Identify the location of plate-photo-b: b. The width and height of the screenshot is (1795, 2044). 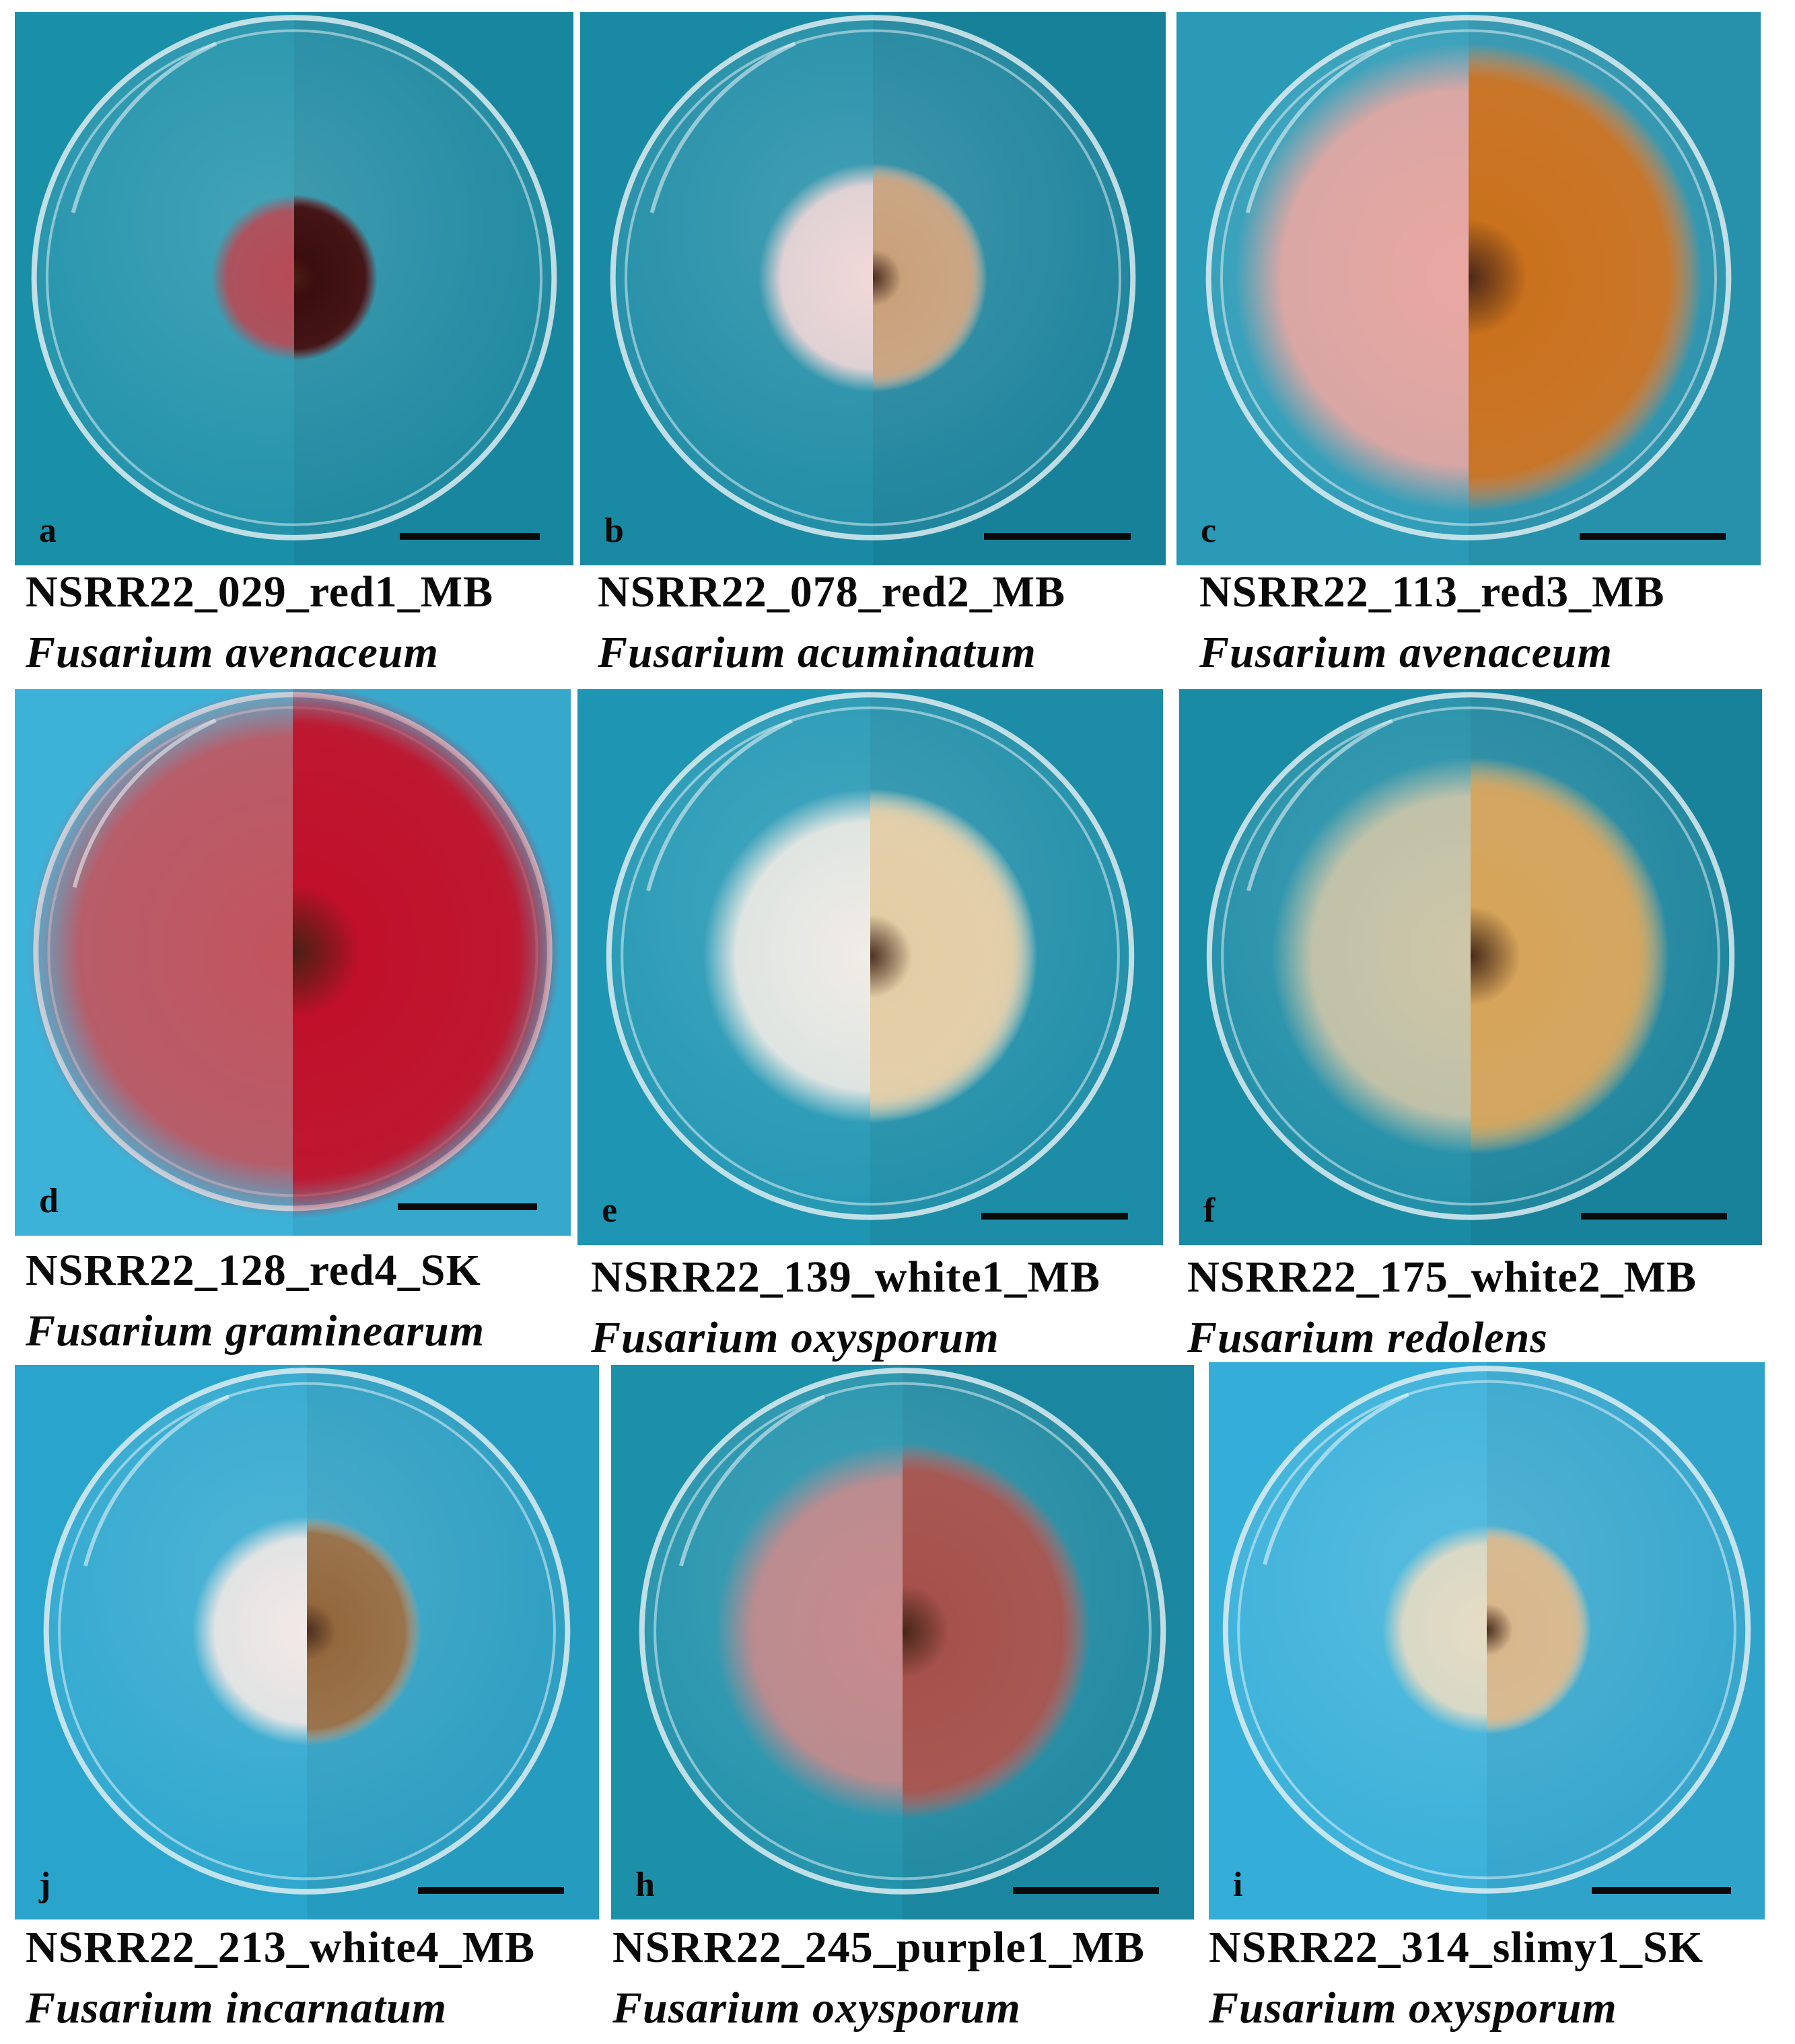
(873, 288).